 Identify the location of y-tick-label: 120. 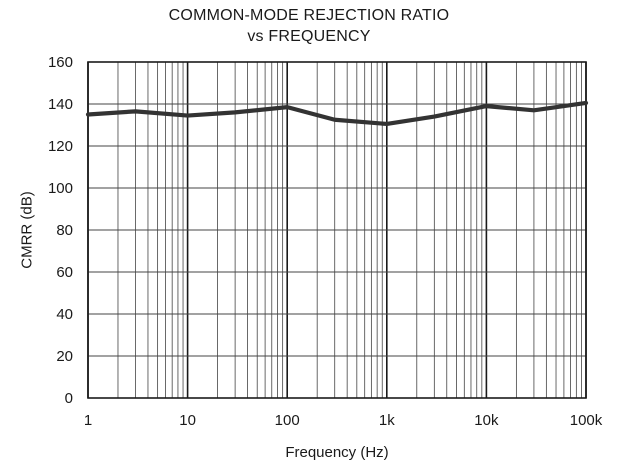
(60, 146).